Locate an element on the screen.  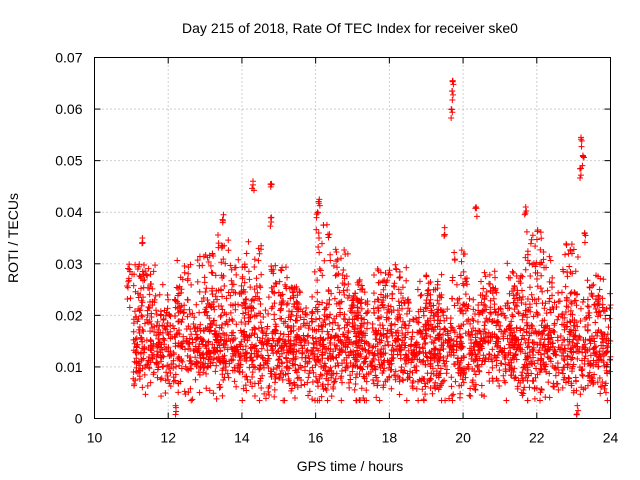
y-tick-label: 0 is located at coordinates (79, 419).